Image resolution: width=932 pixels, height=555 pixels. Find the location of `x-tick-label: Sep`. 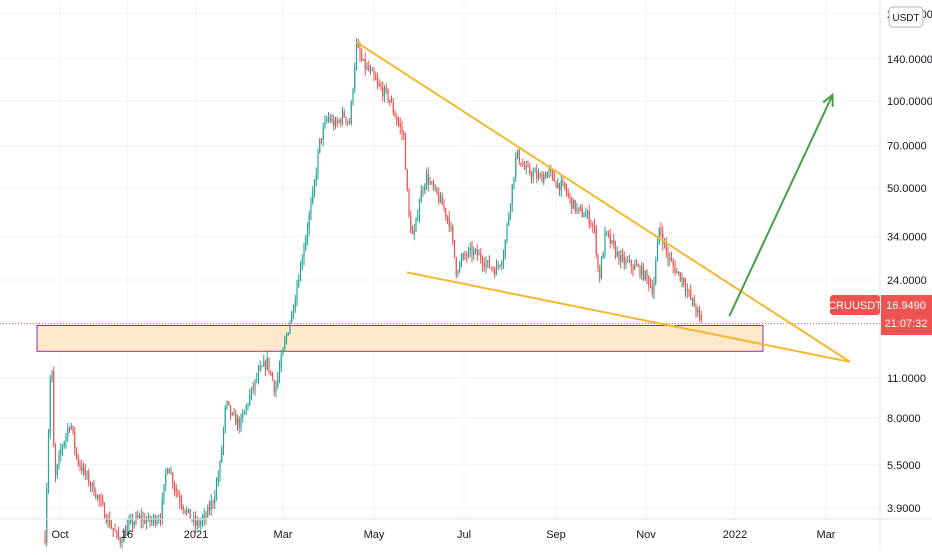

x-tick-label: Sep is located at coordinates (556, 535).